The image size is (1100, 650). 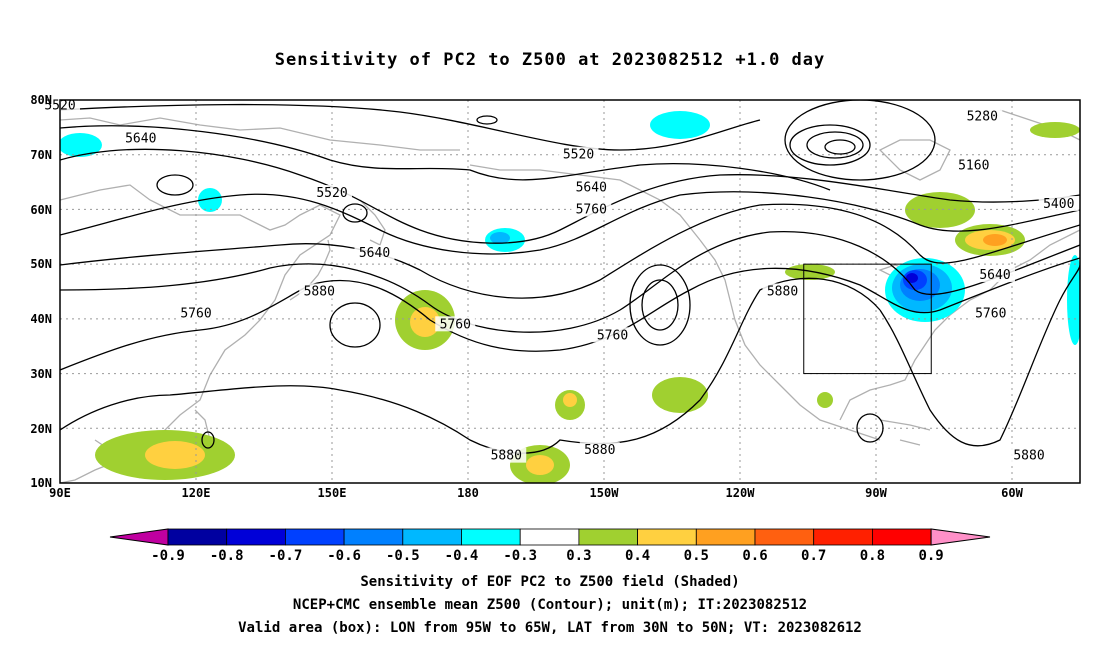 What do you see at coordinates (462, 556) in the screenshot?
I see `colorbar-tick-label: -0.4` at bounding box center [462, 556].